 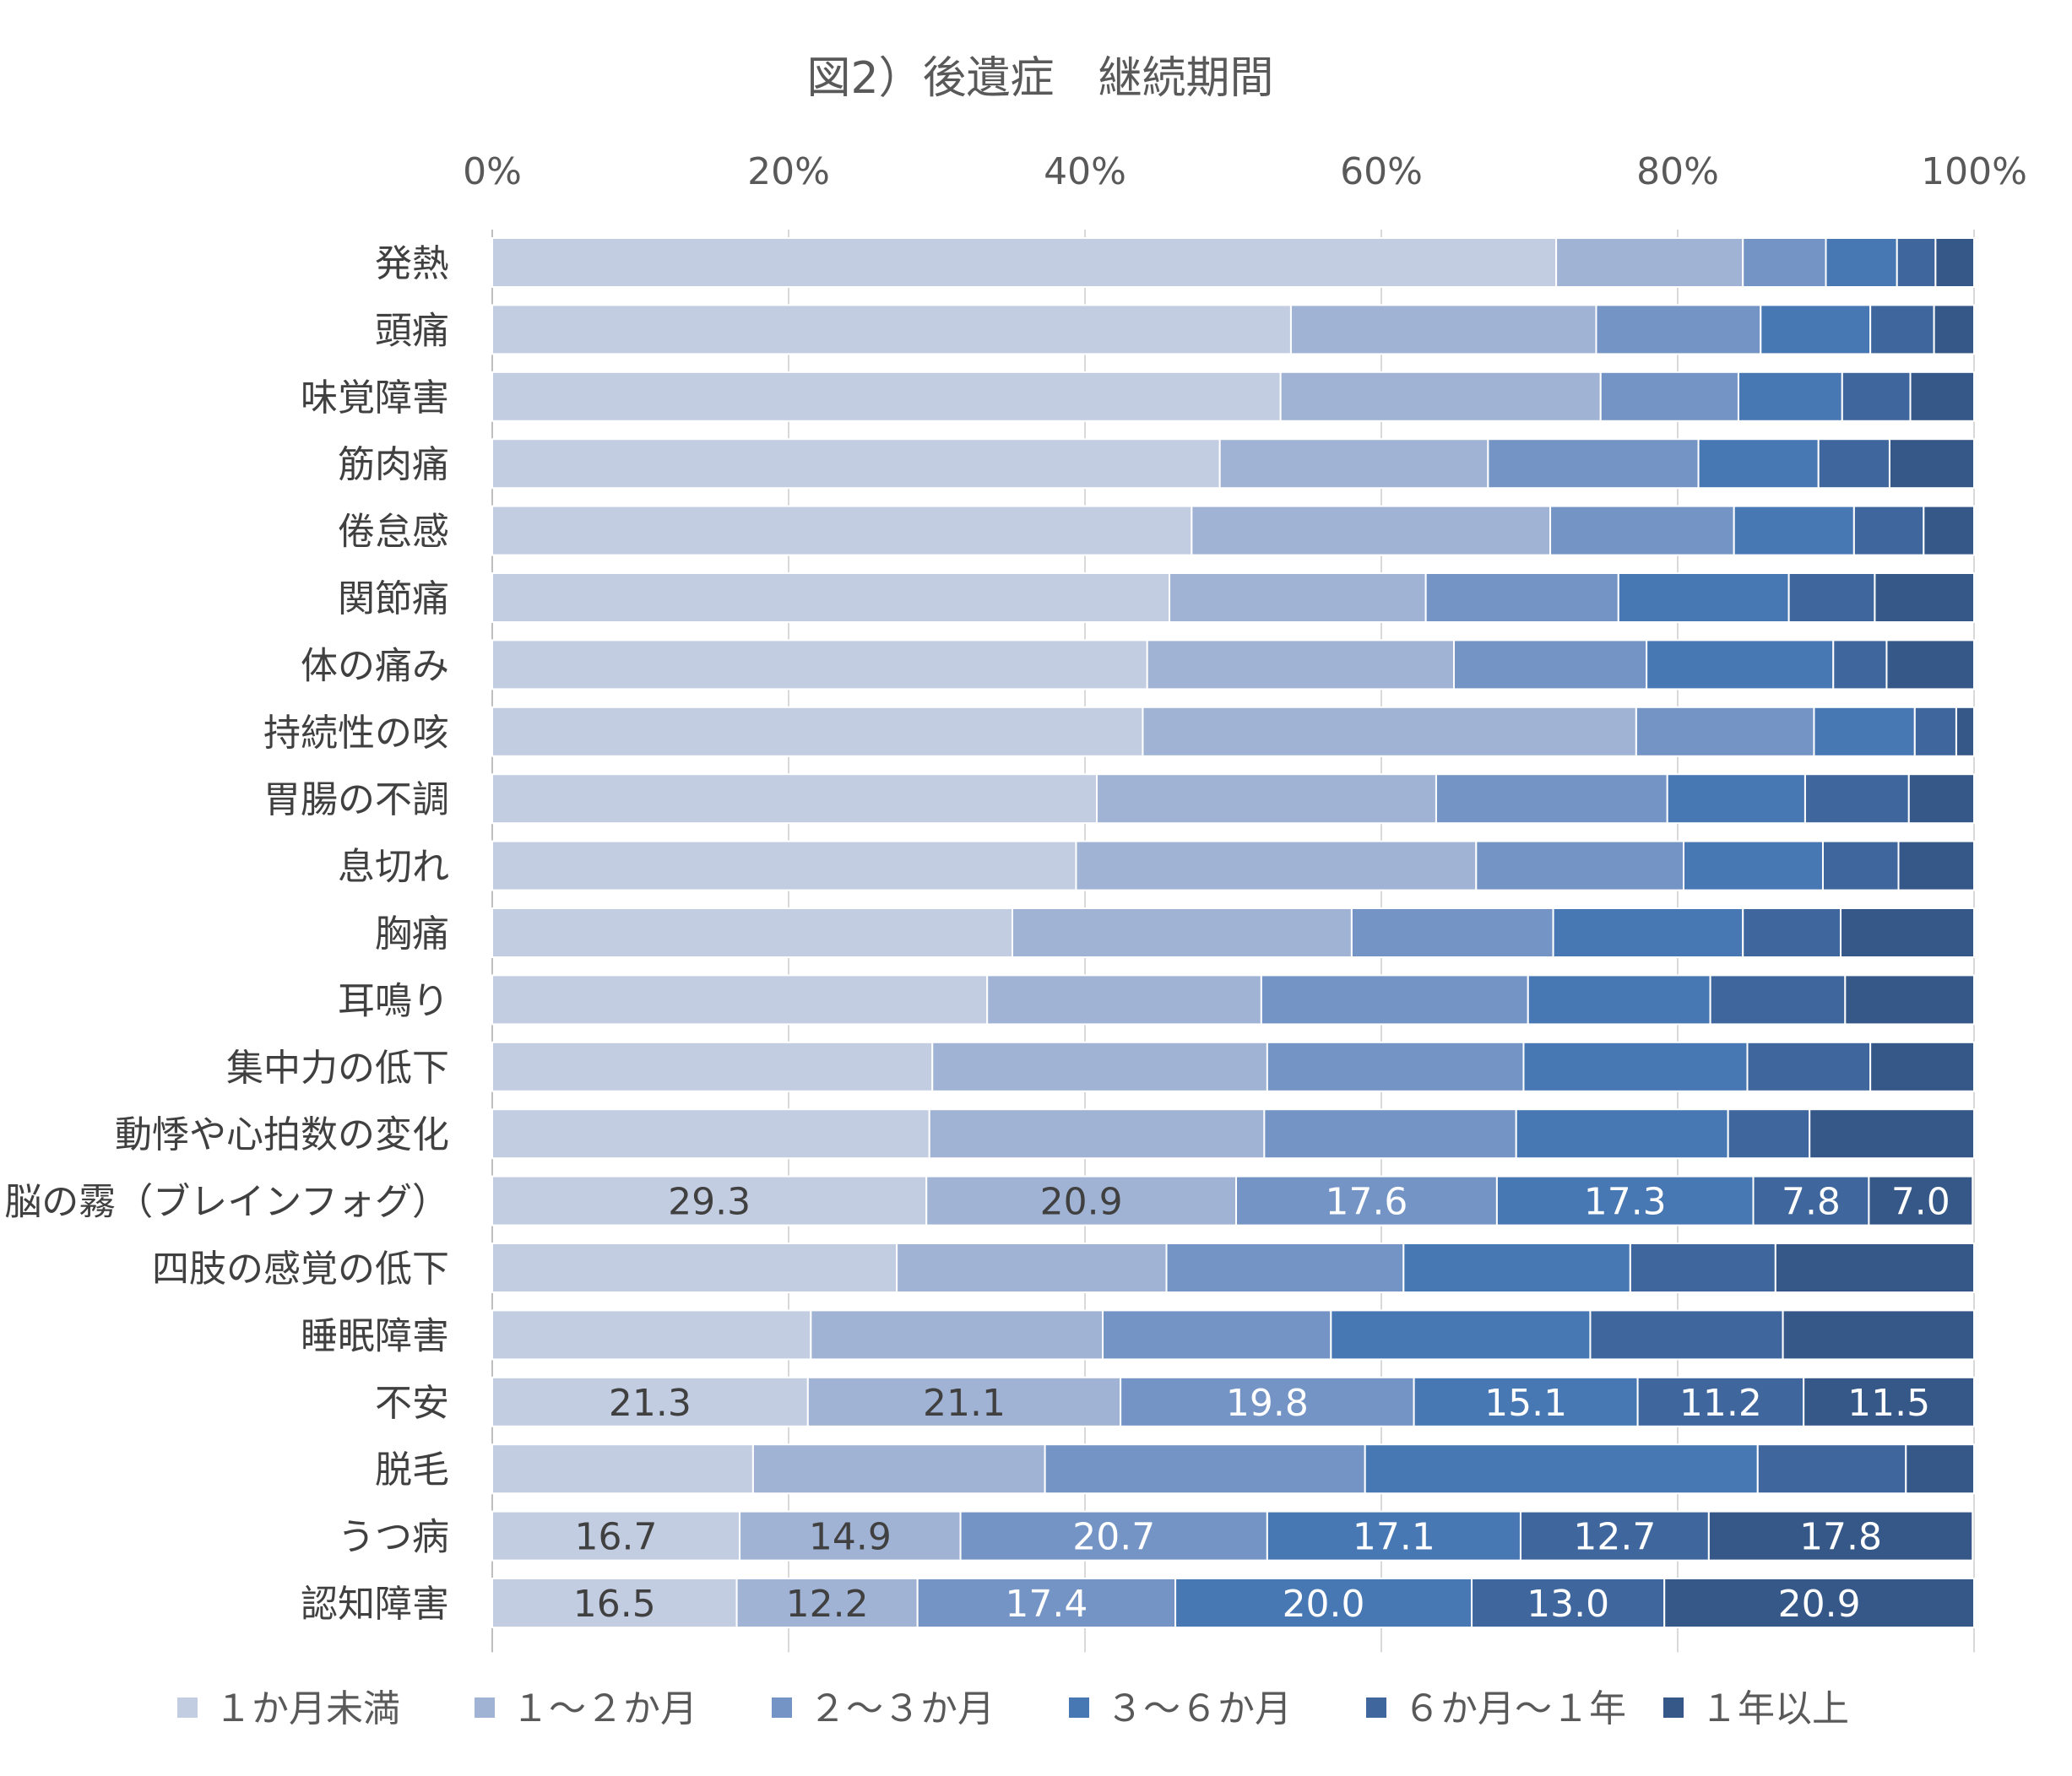 I want to click on category-label: 不安, so click(x=412, y=1403).